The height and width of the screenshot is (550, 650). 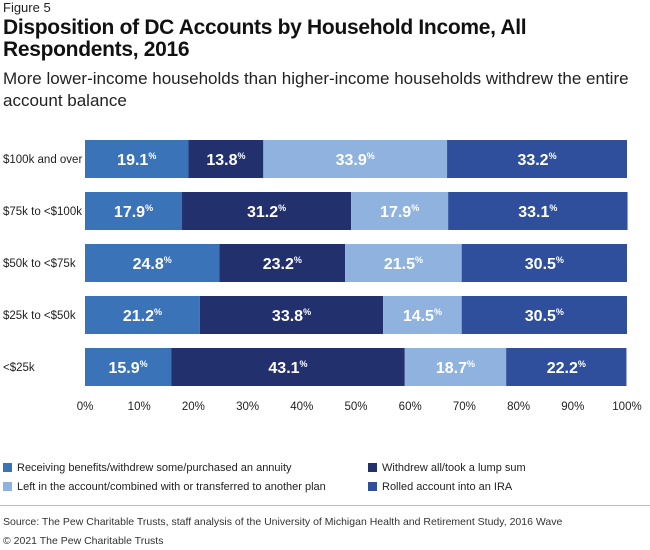 I want to click on legend-swatch-left, so click(x=7, y=486).